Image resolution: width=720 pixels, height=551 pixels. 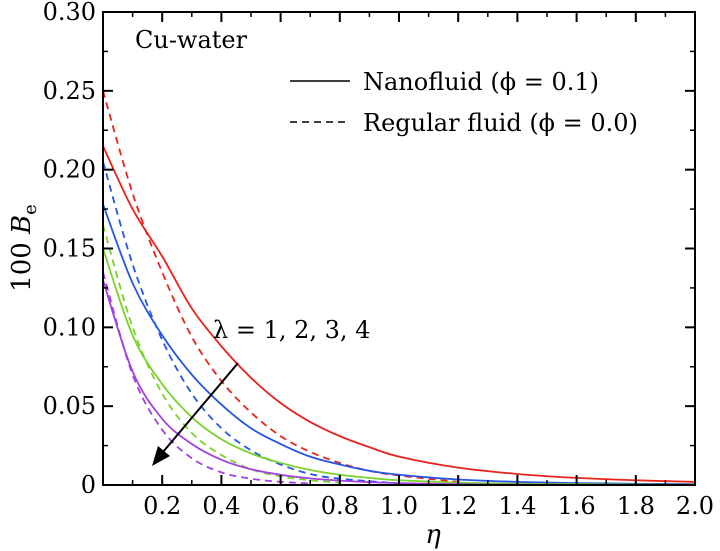 What do you see at coordinates (69, 13) in the screenshot?
I see `y-tick-label: 0.30` at bounding box center [69, 13].